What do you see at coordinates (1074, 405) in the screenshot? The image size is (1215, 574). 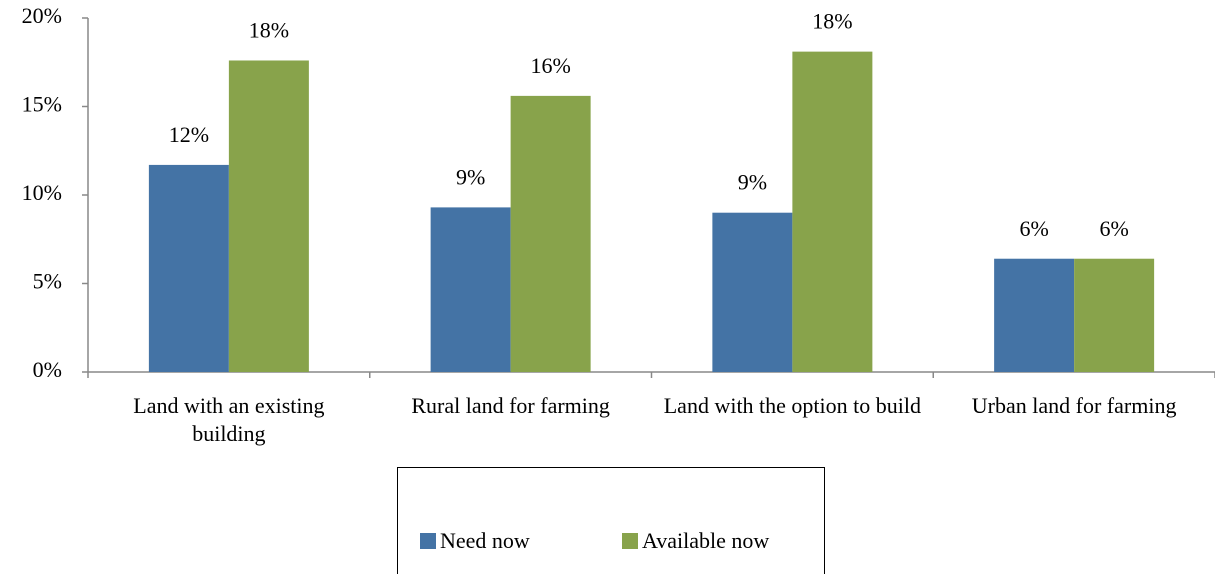 I see `x-tick-label: Urban land for farming` at bounding box center [1074, 405].